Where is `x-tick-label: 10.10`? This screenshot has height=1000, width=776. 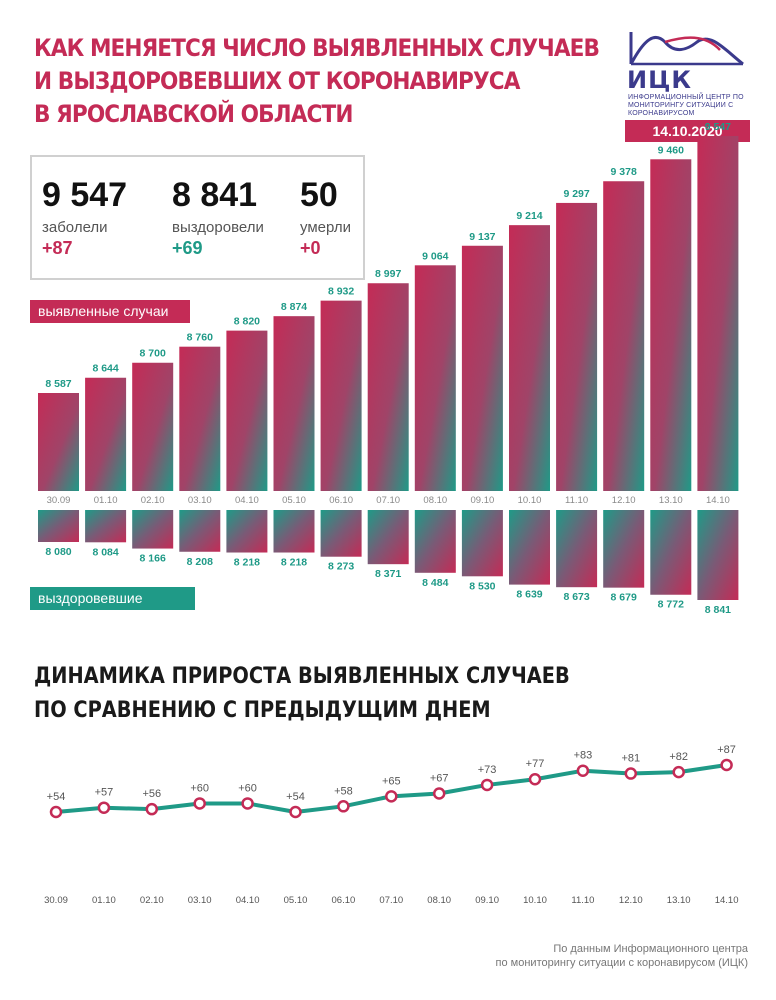
x-tick-label: 10.10 is located at coordinates (530, 500).